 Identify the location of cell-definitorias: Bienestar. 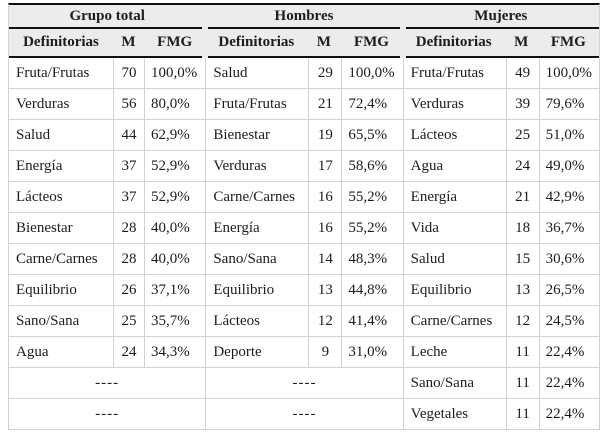
(61, 228).